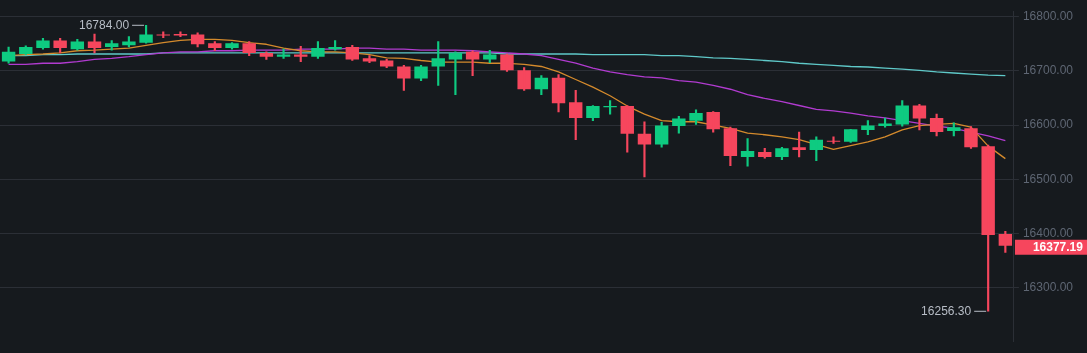 The height and width of the screenshot is (353, 1087). I want to click on y-tick-label: 16500.00, so click(1048, 178).